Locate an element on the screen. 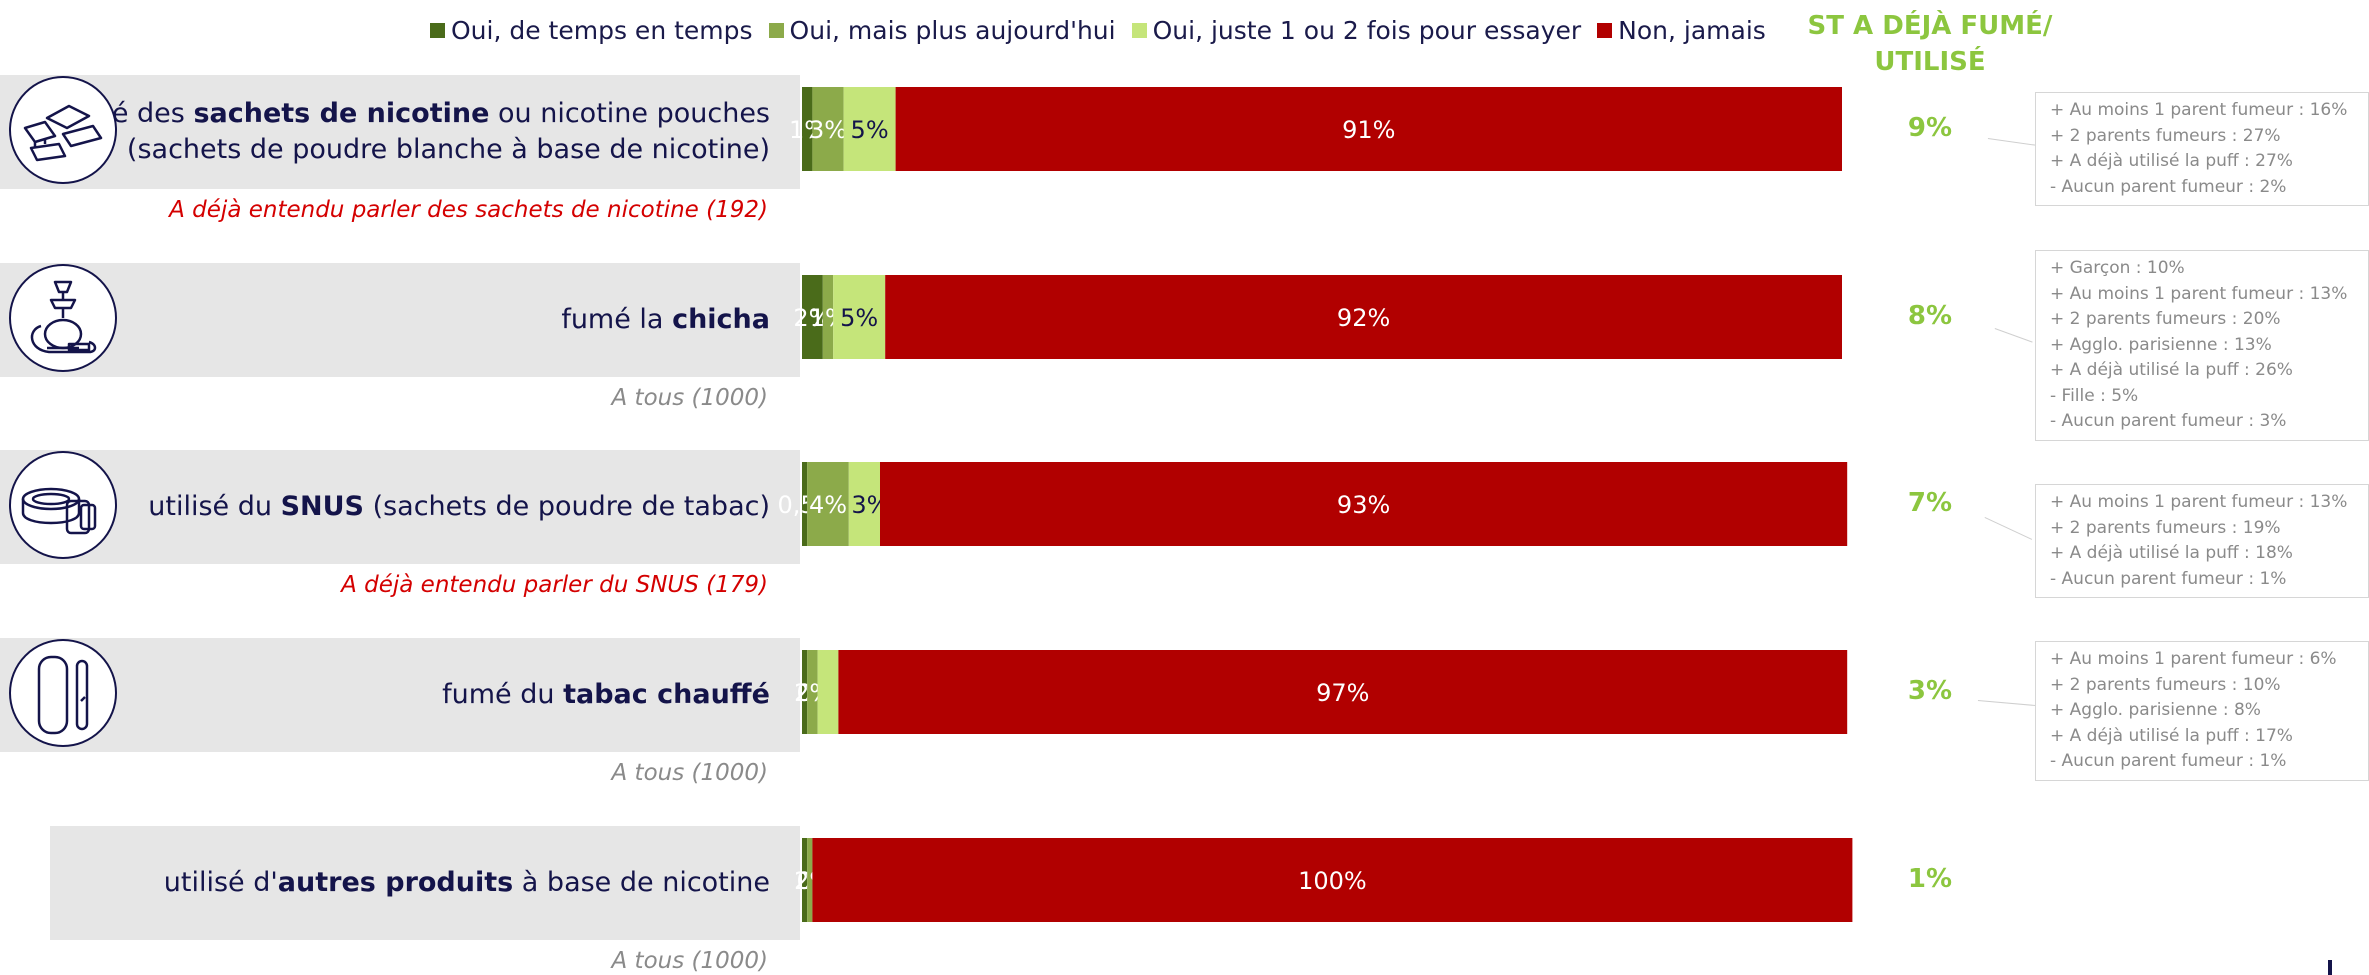 The image size is (2369, 975). row-total: 1% is located at coordinates (1930, 879).